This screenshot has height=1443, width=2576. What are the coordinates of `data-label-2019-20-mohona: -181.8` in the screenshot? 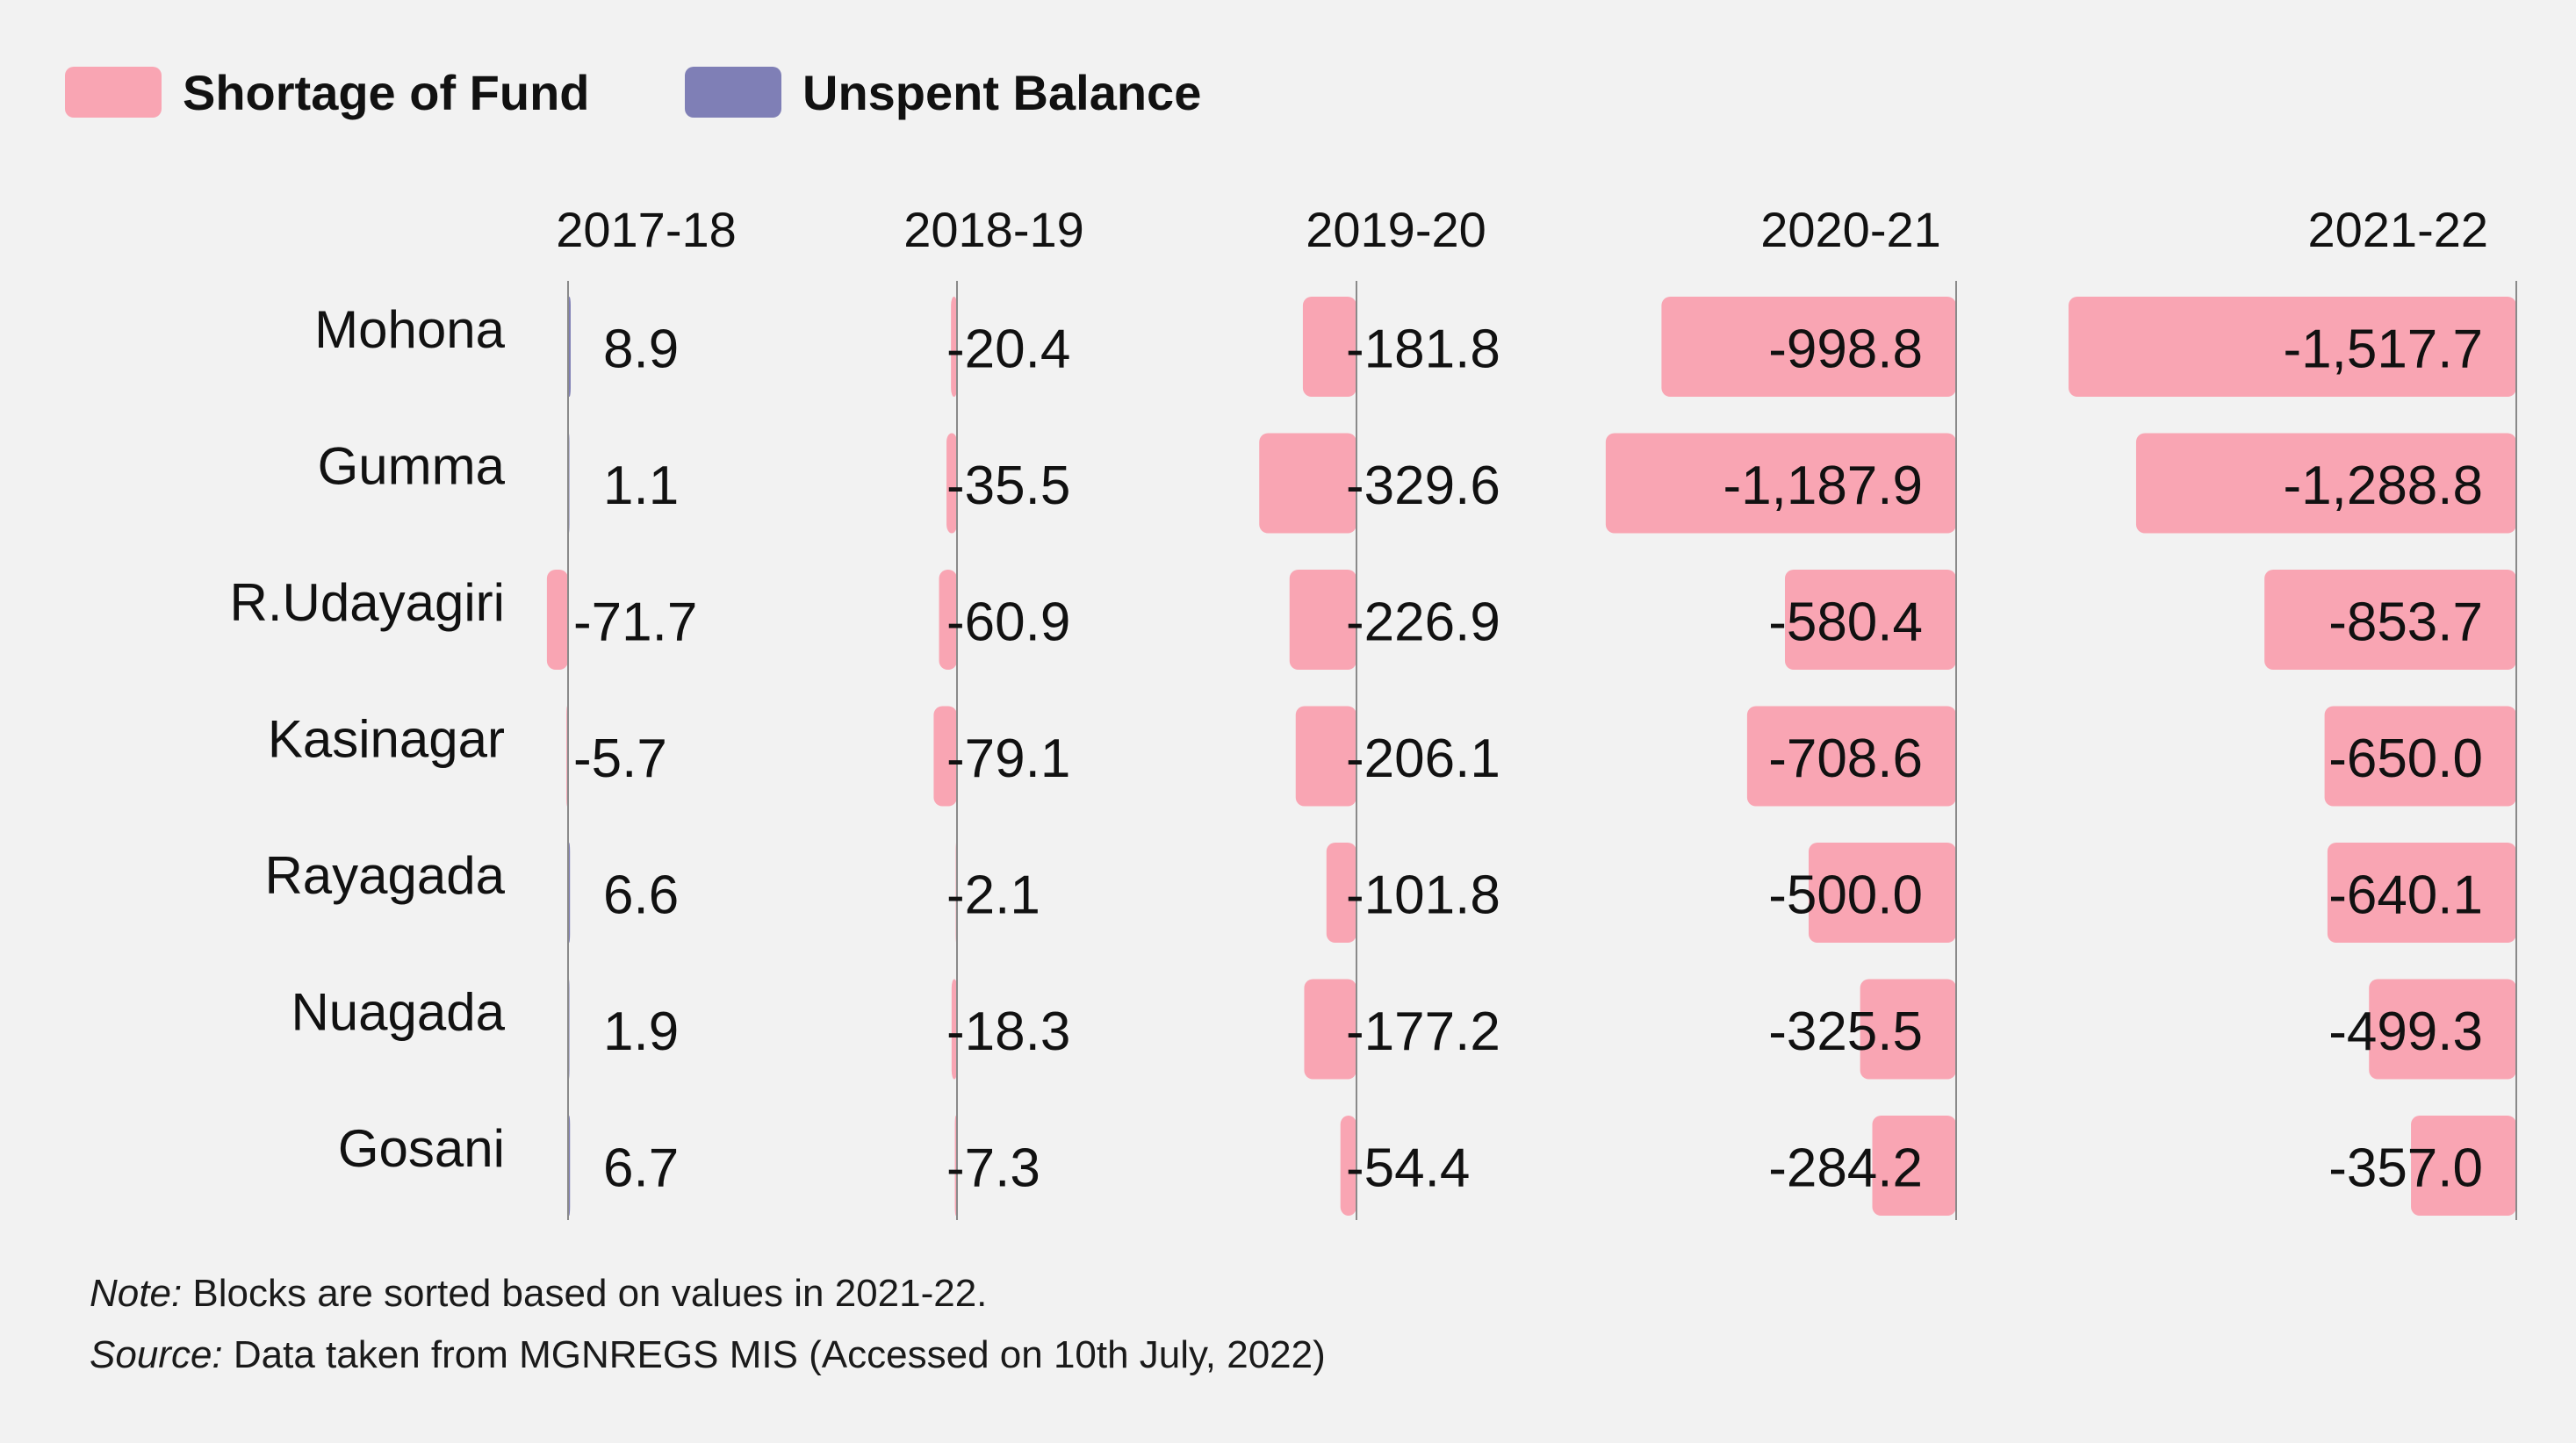 It's located at (1423, 349).